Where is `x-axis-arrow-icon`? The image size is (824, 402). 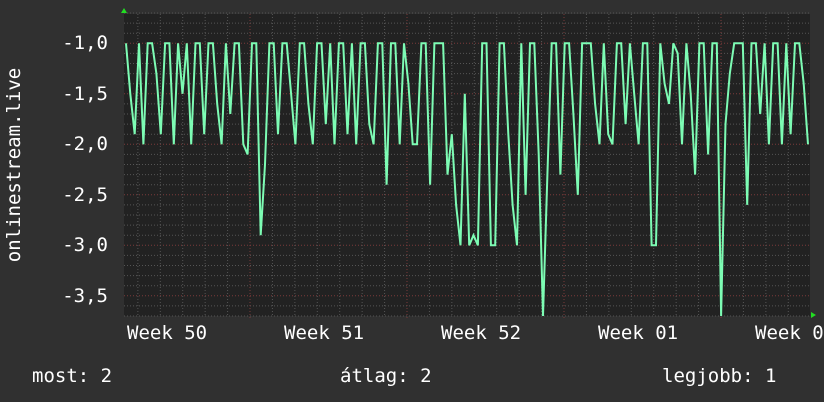
x-axis-arrow-icon is located at coordinates (813, 315).